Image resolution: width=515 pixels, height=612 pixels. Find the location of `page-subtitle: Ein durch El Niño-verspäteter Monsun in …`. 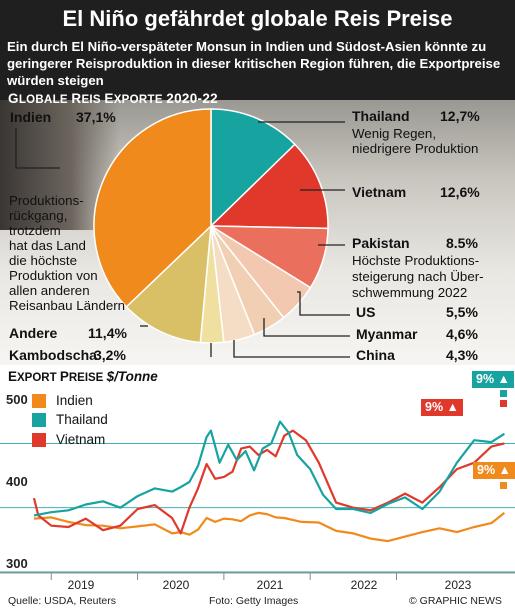

page-subtitle: Ein durch El Niño-verspäteter Monsun in … is located at coordinates (254, 63).